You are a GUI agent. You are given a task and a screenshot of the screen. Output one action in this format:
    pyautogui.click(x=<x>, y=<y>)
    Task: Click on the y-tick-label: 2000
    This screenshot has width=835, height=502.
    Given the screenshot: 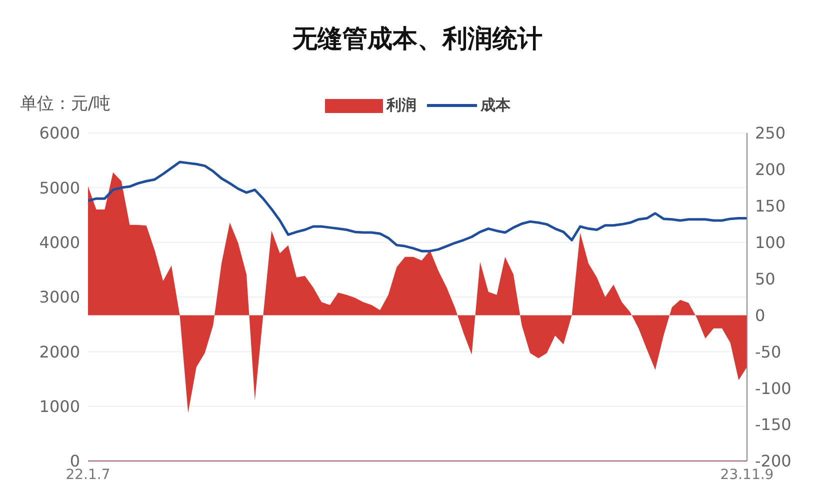 What is the action you would take?
    pyautogui.click(x=59, y=352)
    